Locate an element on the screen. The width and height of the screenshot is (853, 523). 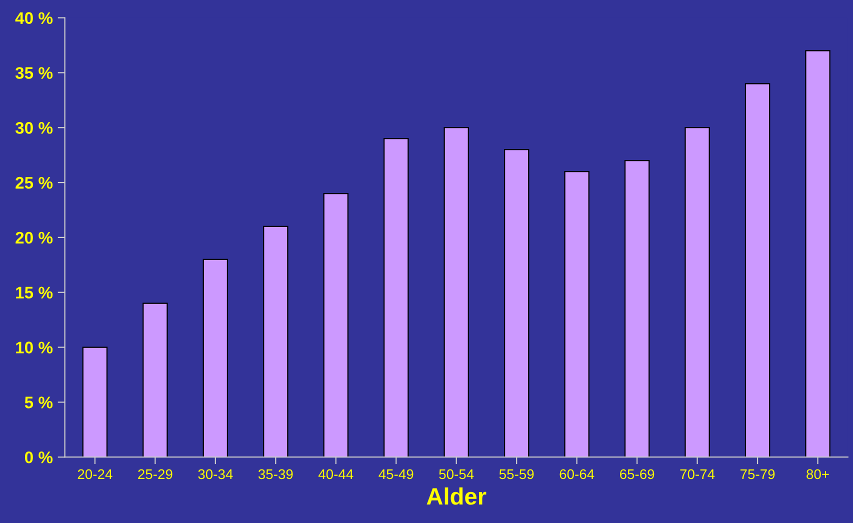
x-tick-label: 40-44 is located at coordinates (336, 474).